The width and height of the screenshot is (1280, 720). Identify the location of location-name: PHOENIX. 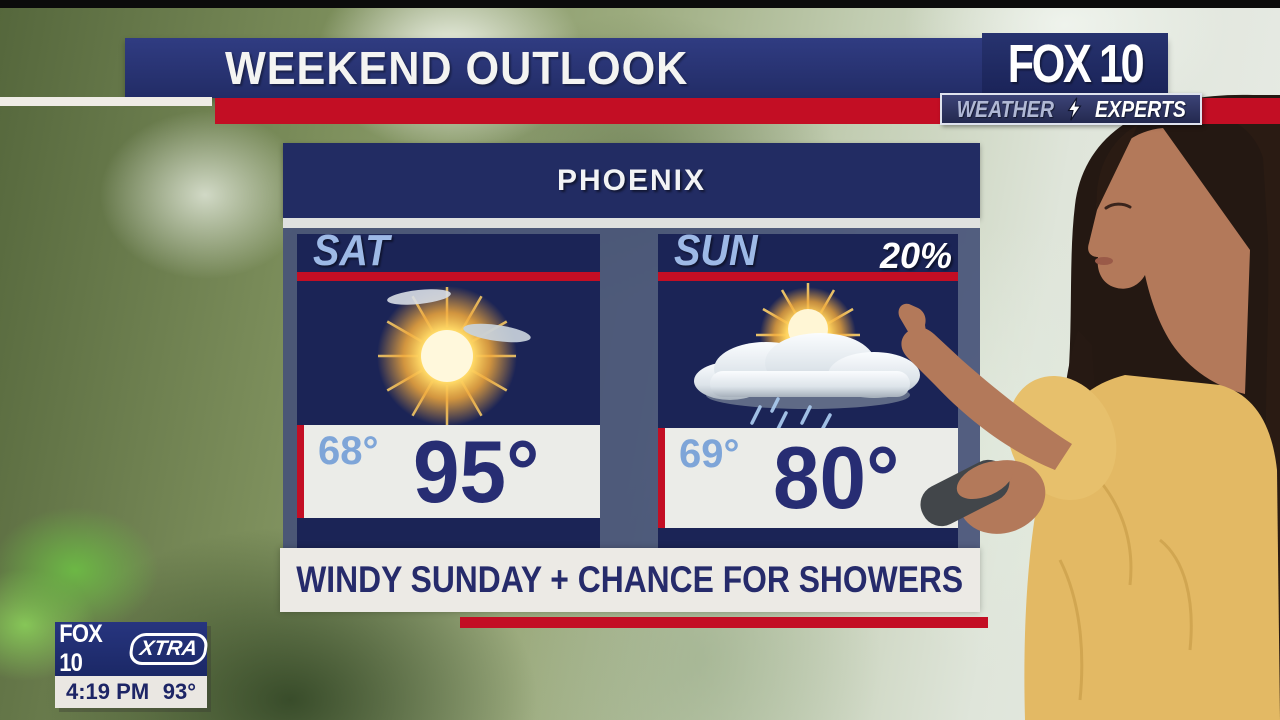
(631, 180).